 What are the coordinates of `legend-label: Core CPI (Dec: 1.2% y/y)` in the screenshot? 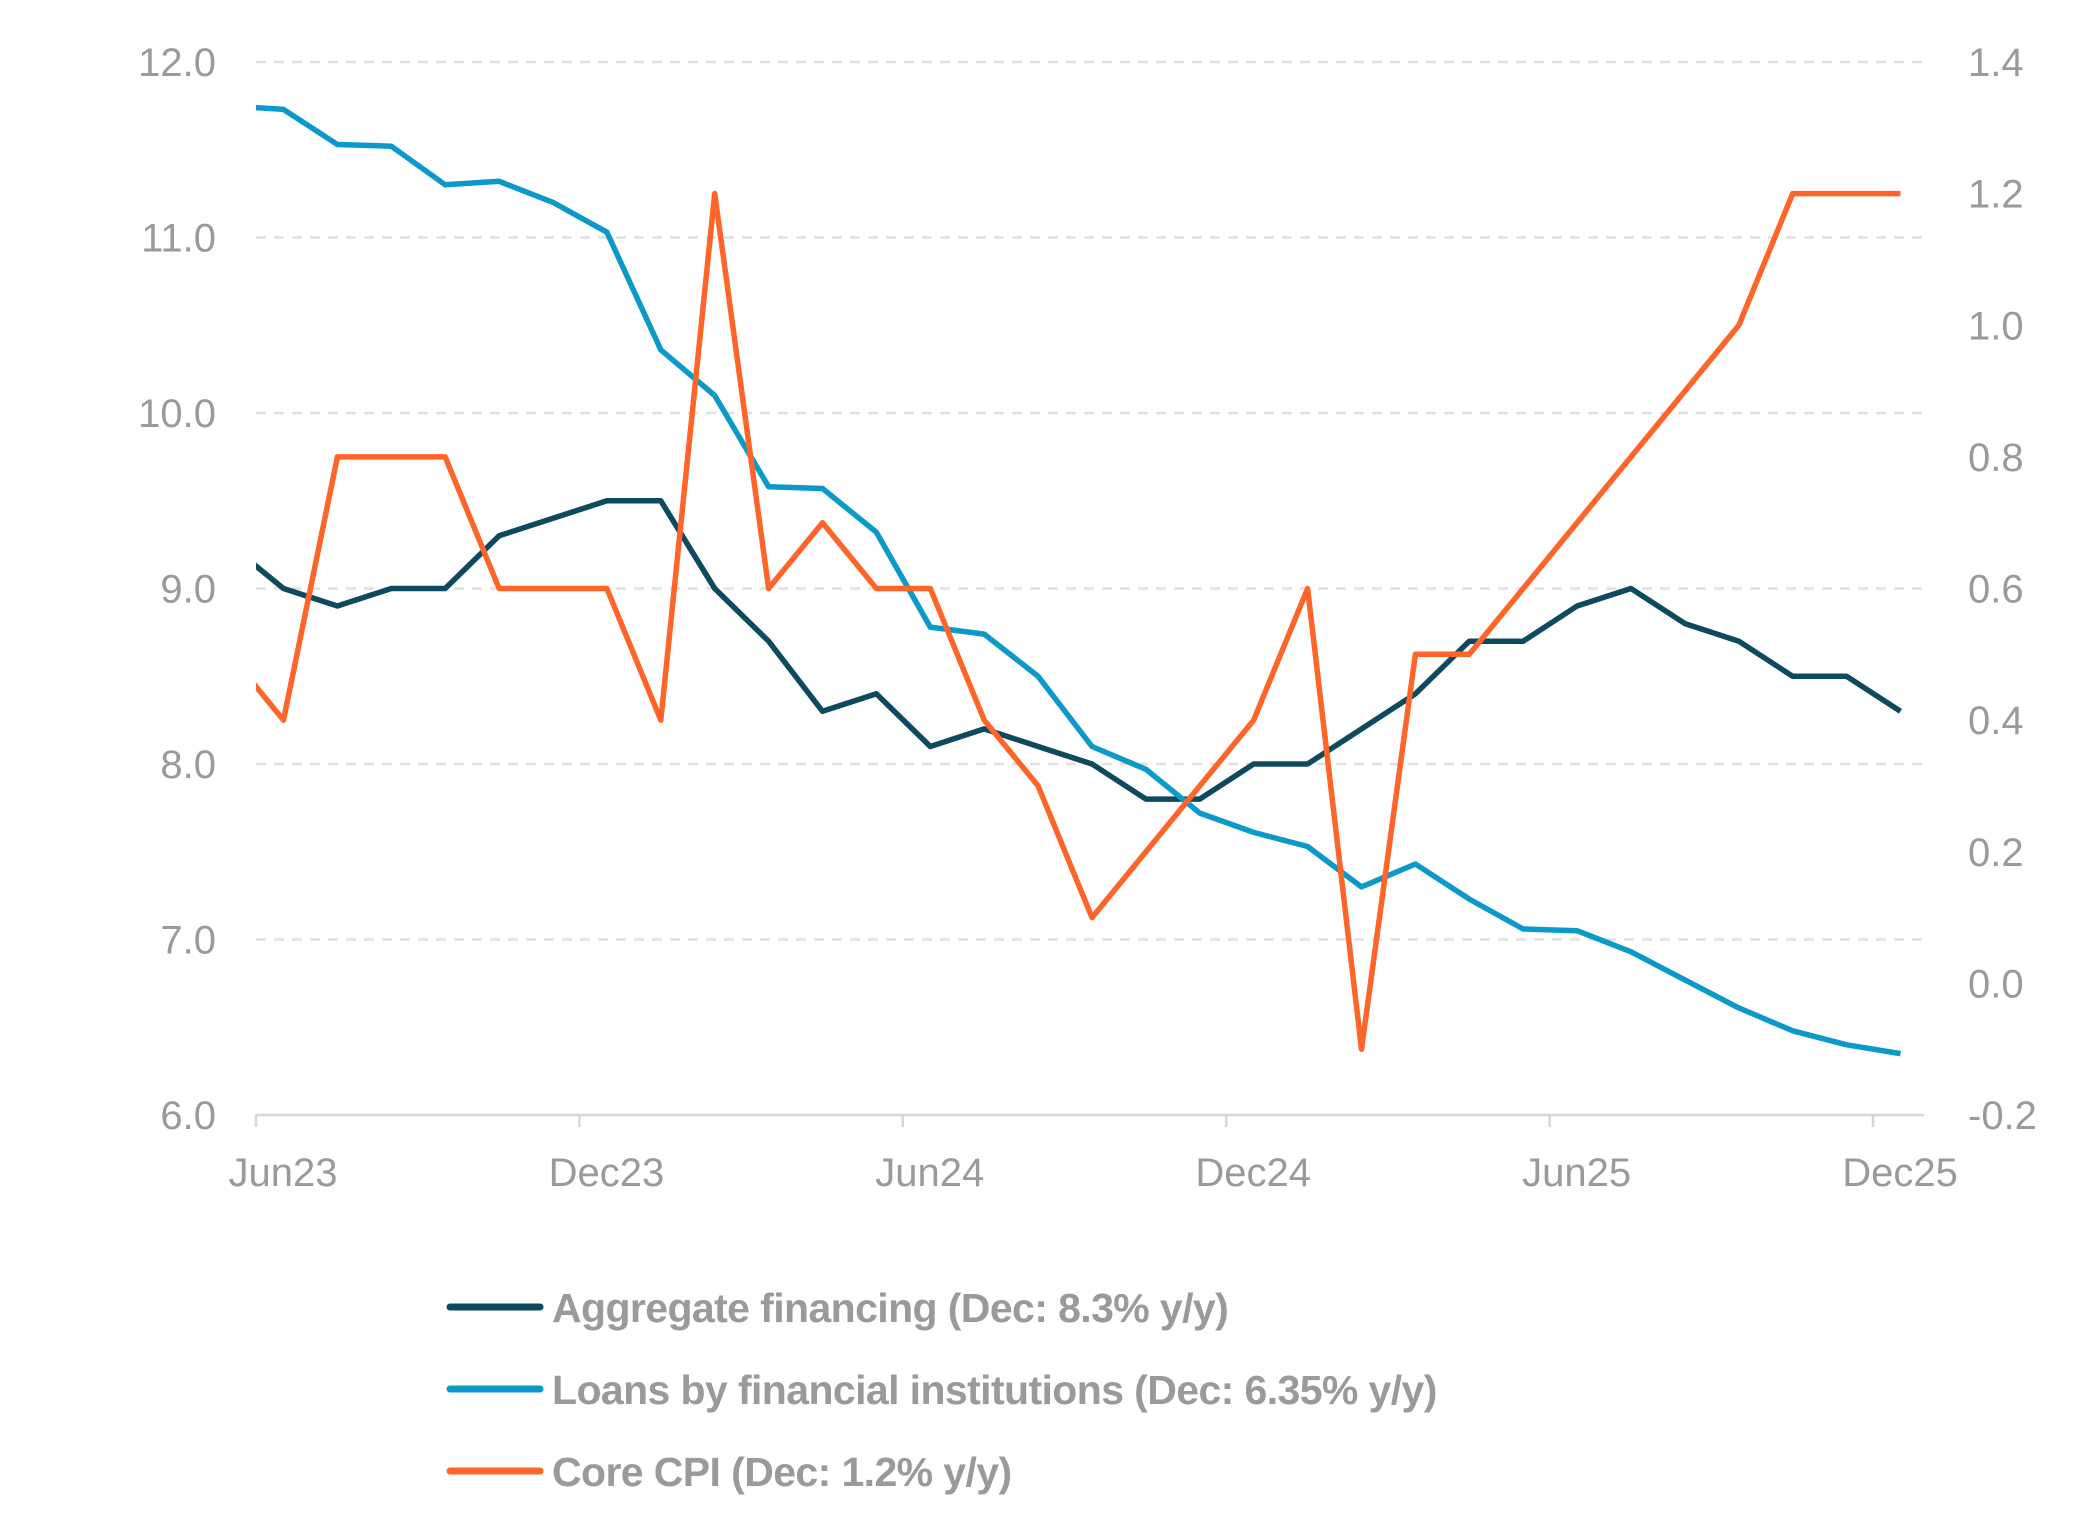 It's located at (782, 1472).